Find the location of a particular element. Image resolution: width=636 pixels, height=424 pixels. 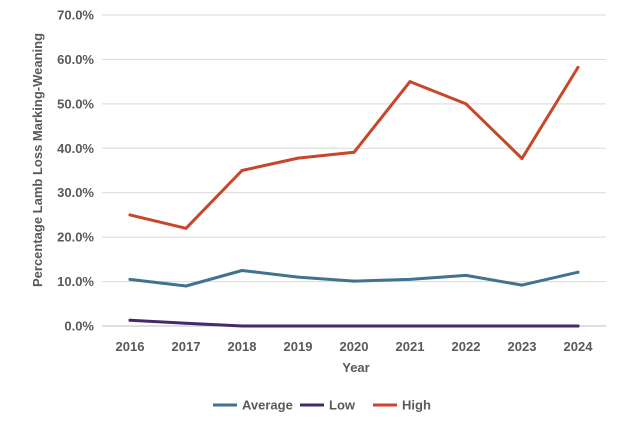

series-line-average is located at coordinates (354, 278).